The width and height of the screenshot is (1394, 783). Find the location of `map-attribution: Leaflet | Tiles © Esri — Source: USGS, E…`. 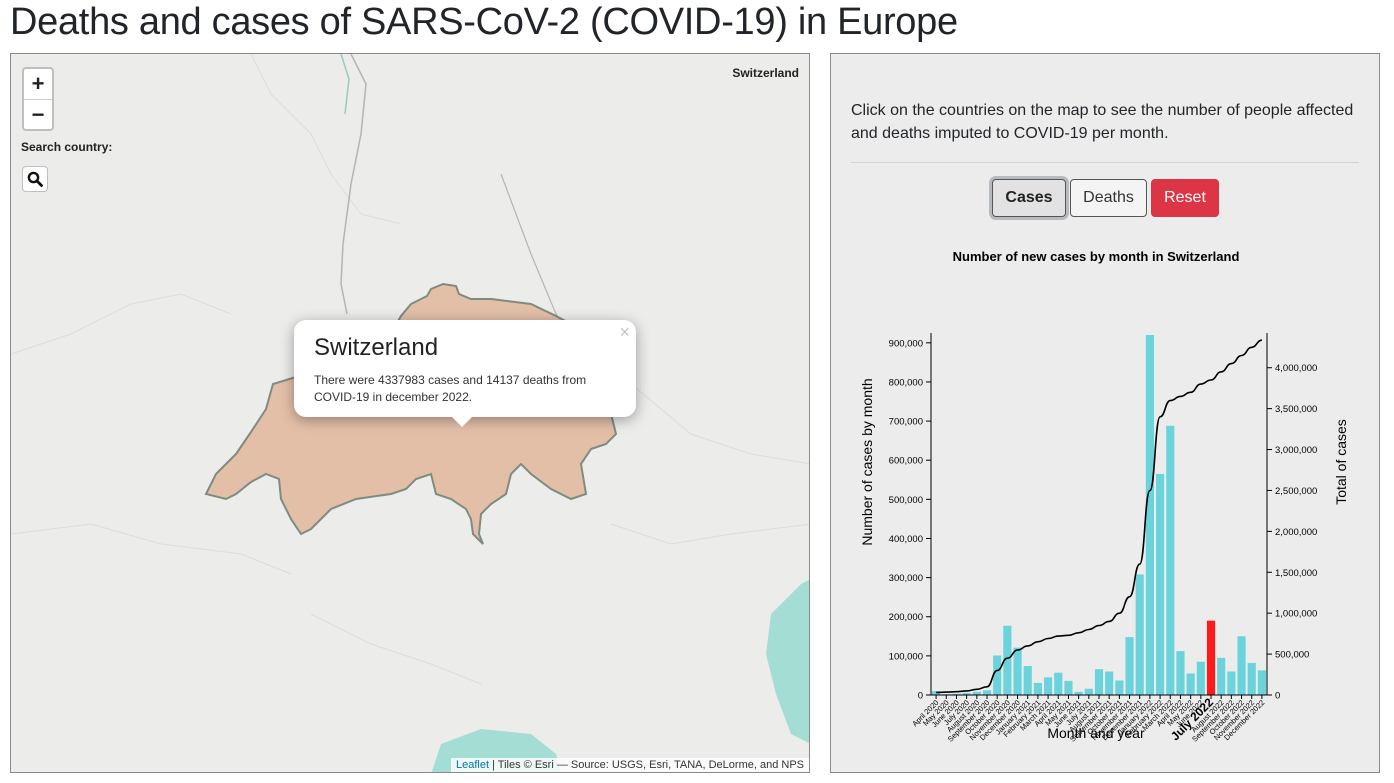

map-attribution: Leaflet | Tiles © Esri — Source: USGS, E… is located at coordinates (629, 765).